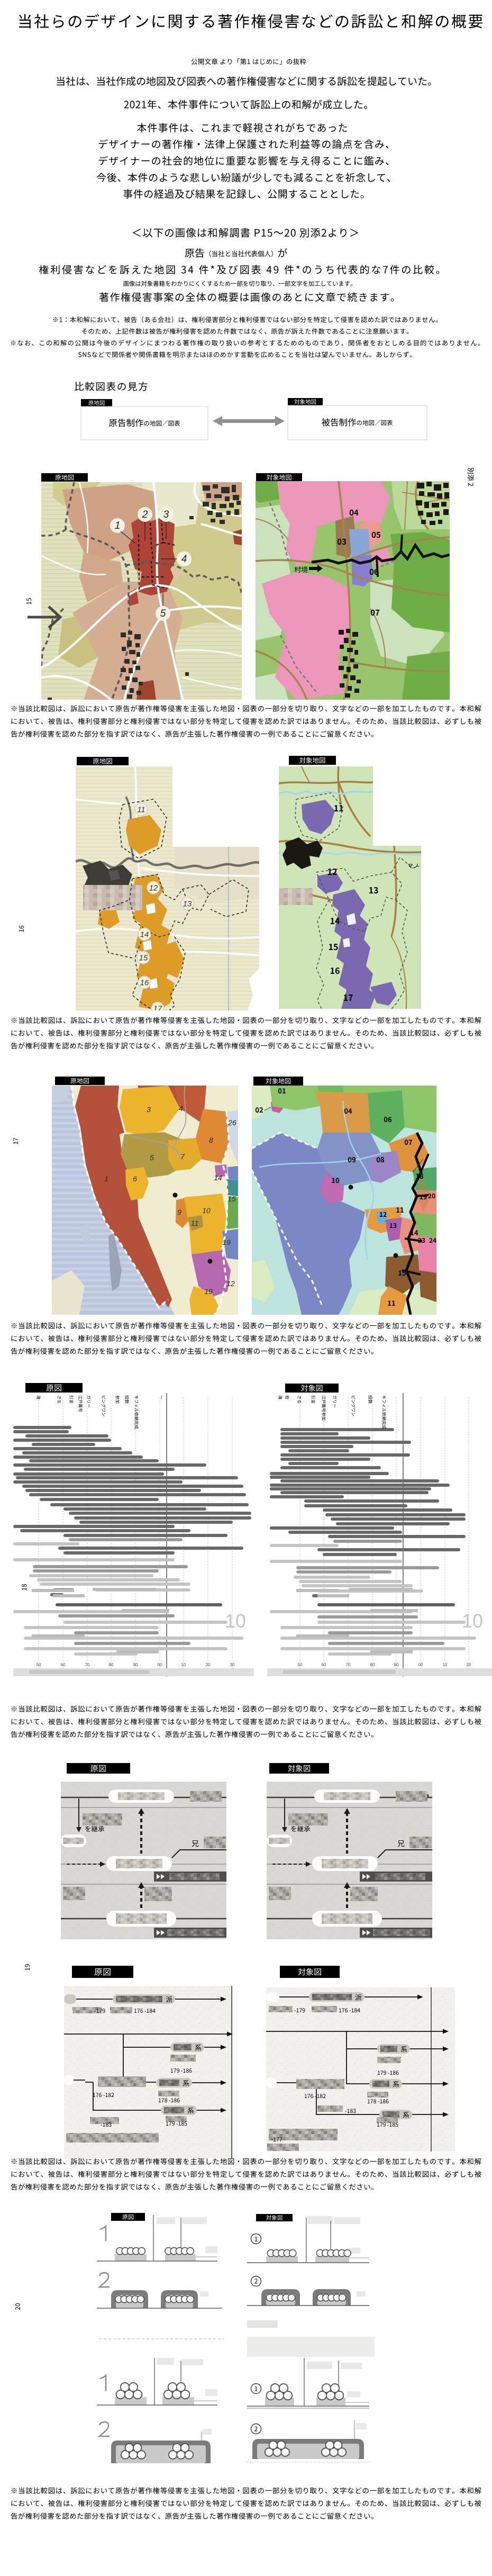  I want to click on svg-text: 8, so click(211, 1140).